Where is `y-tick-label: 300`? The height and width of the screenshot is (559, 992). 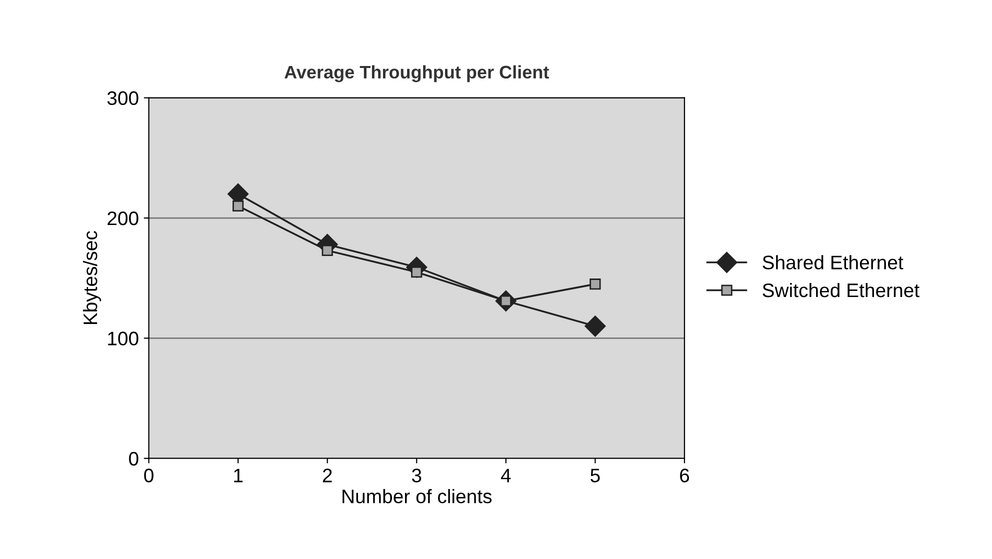 y-tick-label: 300 is located at coordinates (122, 98).